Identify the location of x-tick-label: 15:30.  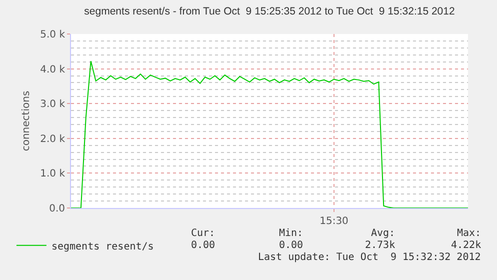
(334, 221).